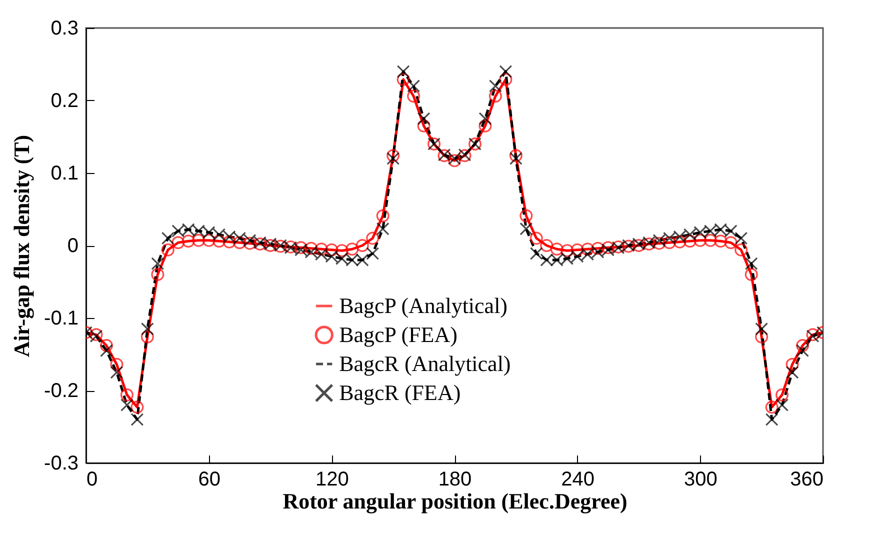 The image size is (875, 540). I want to click on y-tick-label: -0.1, so click(61, 319).